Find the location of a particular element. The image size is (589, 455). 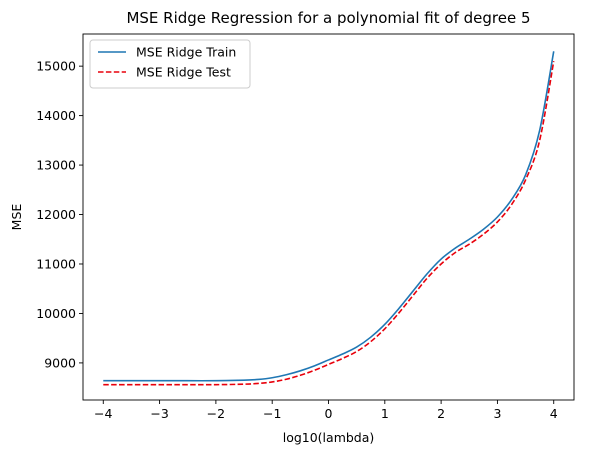

legend-label-test: MSE Ridge Test is located at coordinates (183, 72).